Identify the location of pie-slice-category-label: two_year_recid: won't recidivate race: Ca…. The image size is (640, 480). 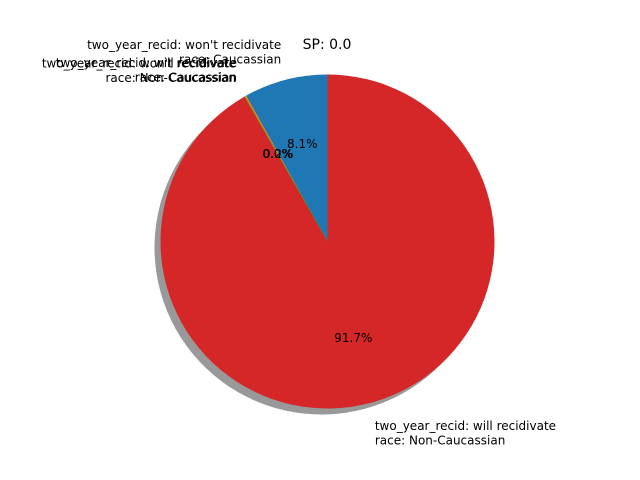
(184, 52).